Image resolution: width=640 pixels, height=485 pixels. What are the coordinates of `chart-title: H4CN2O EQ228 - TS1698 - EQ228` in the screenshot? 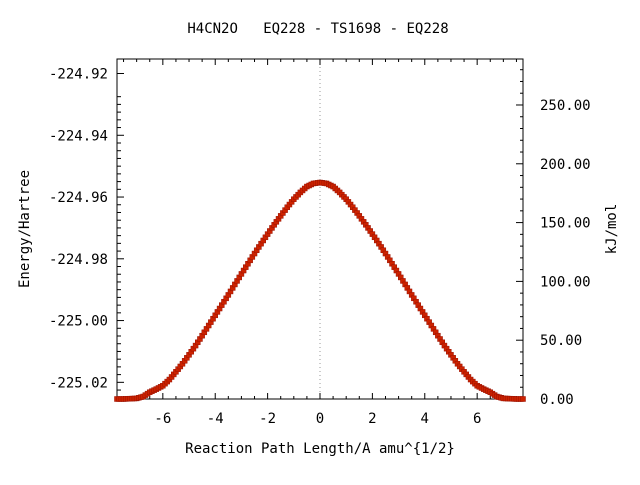 It's located at (317, 29).